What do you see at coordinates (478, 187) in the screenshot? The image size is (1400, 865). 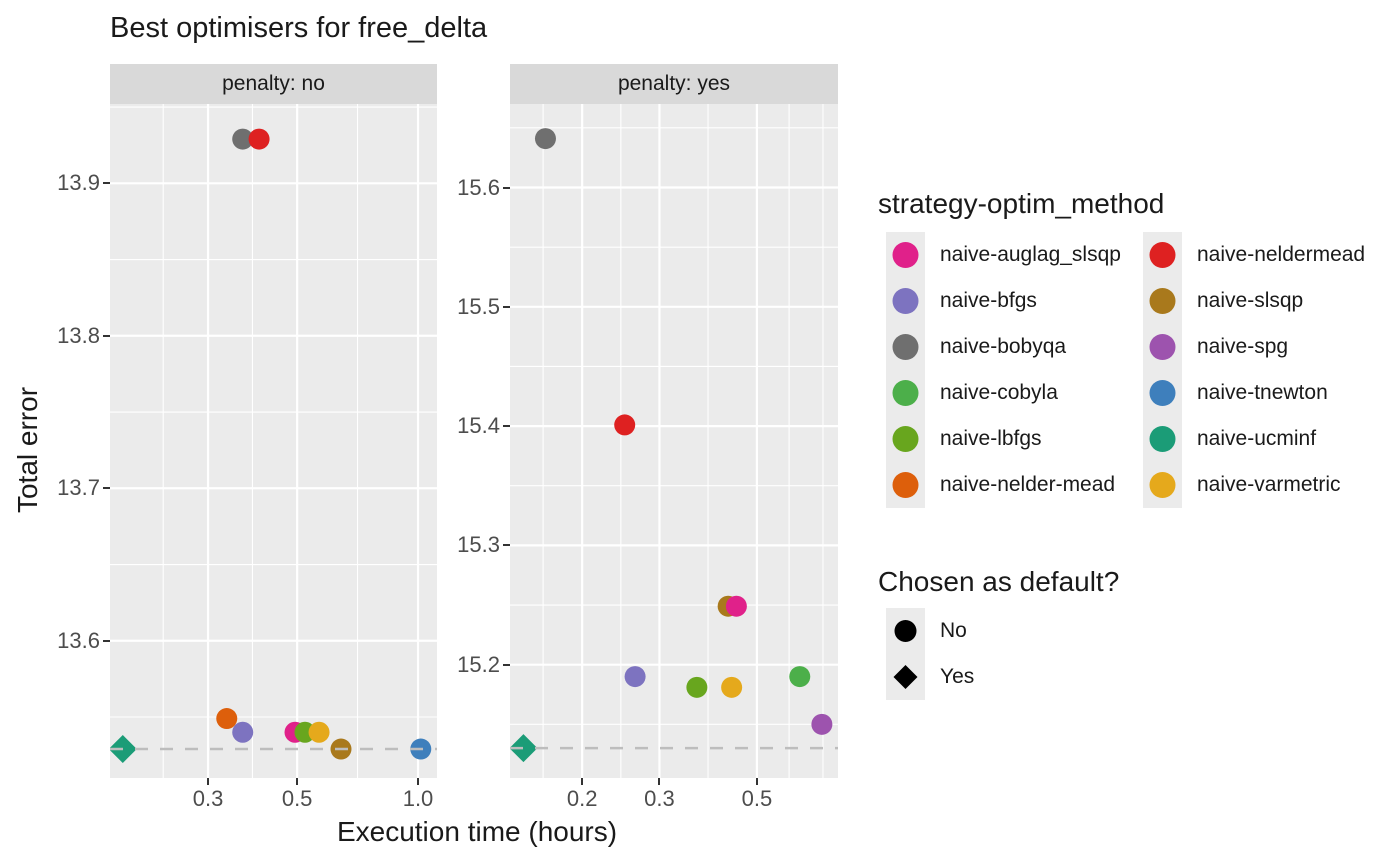 I see `y-tick-label: 15.6` at bounding box center [478, 187].